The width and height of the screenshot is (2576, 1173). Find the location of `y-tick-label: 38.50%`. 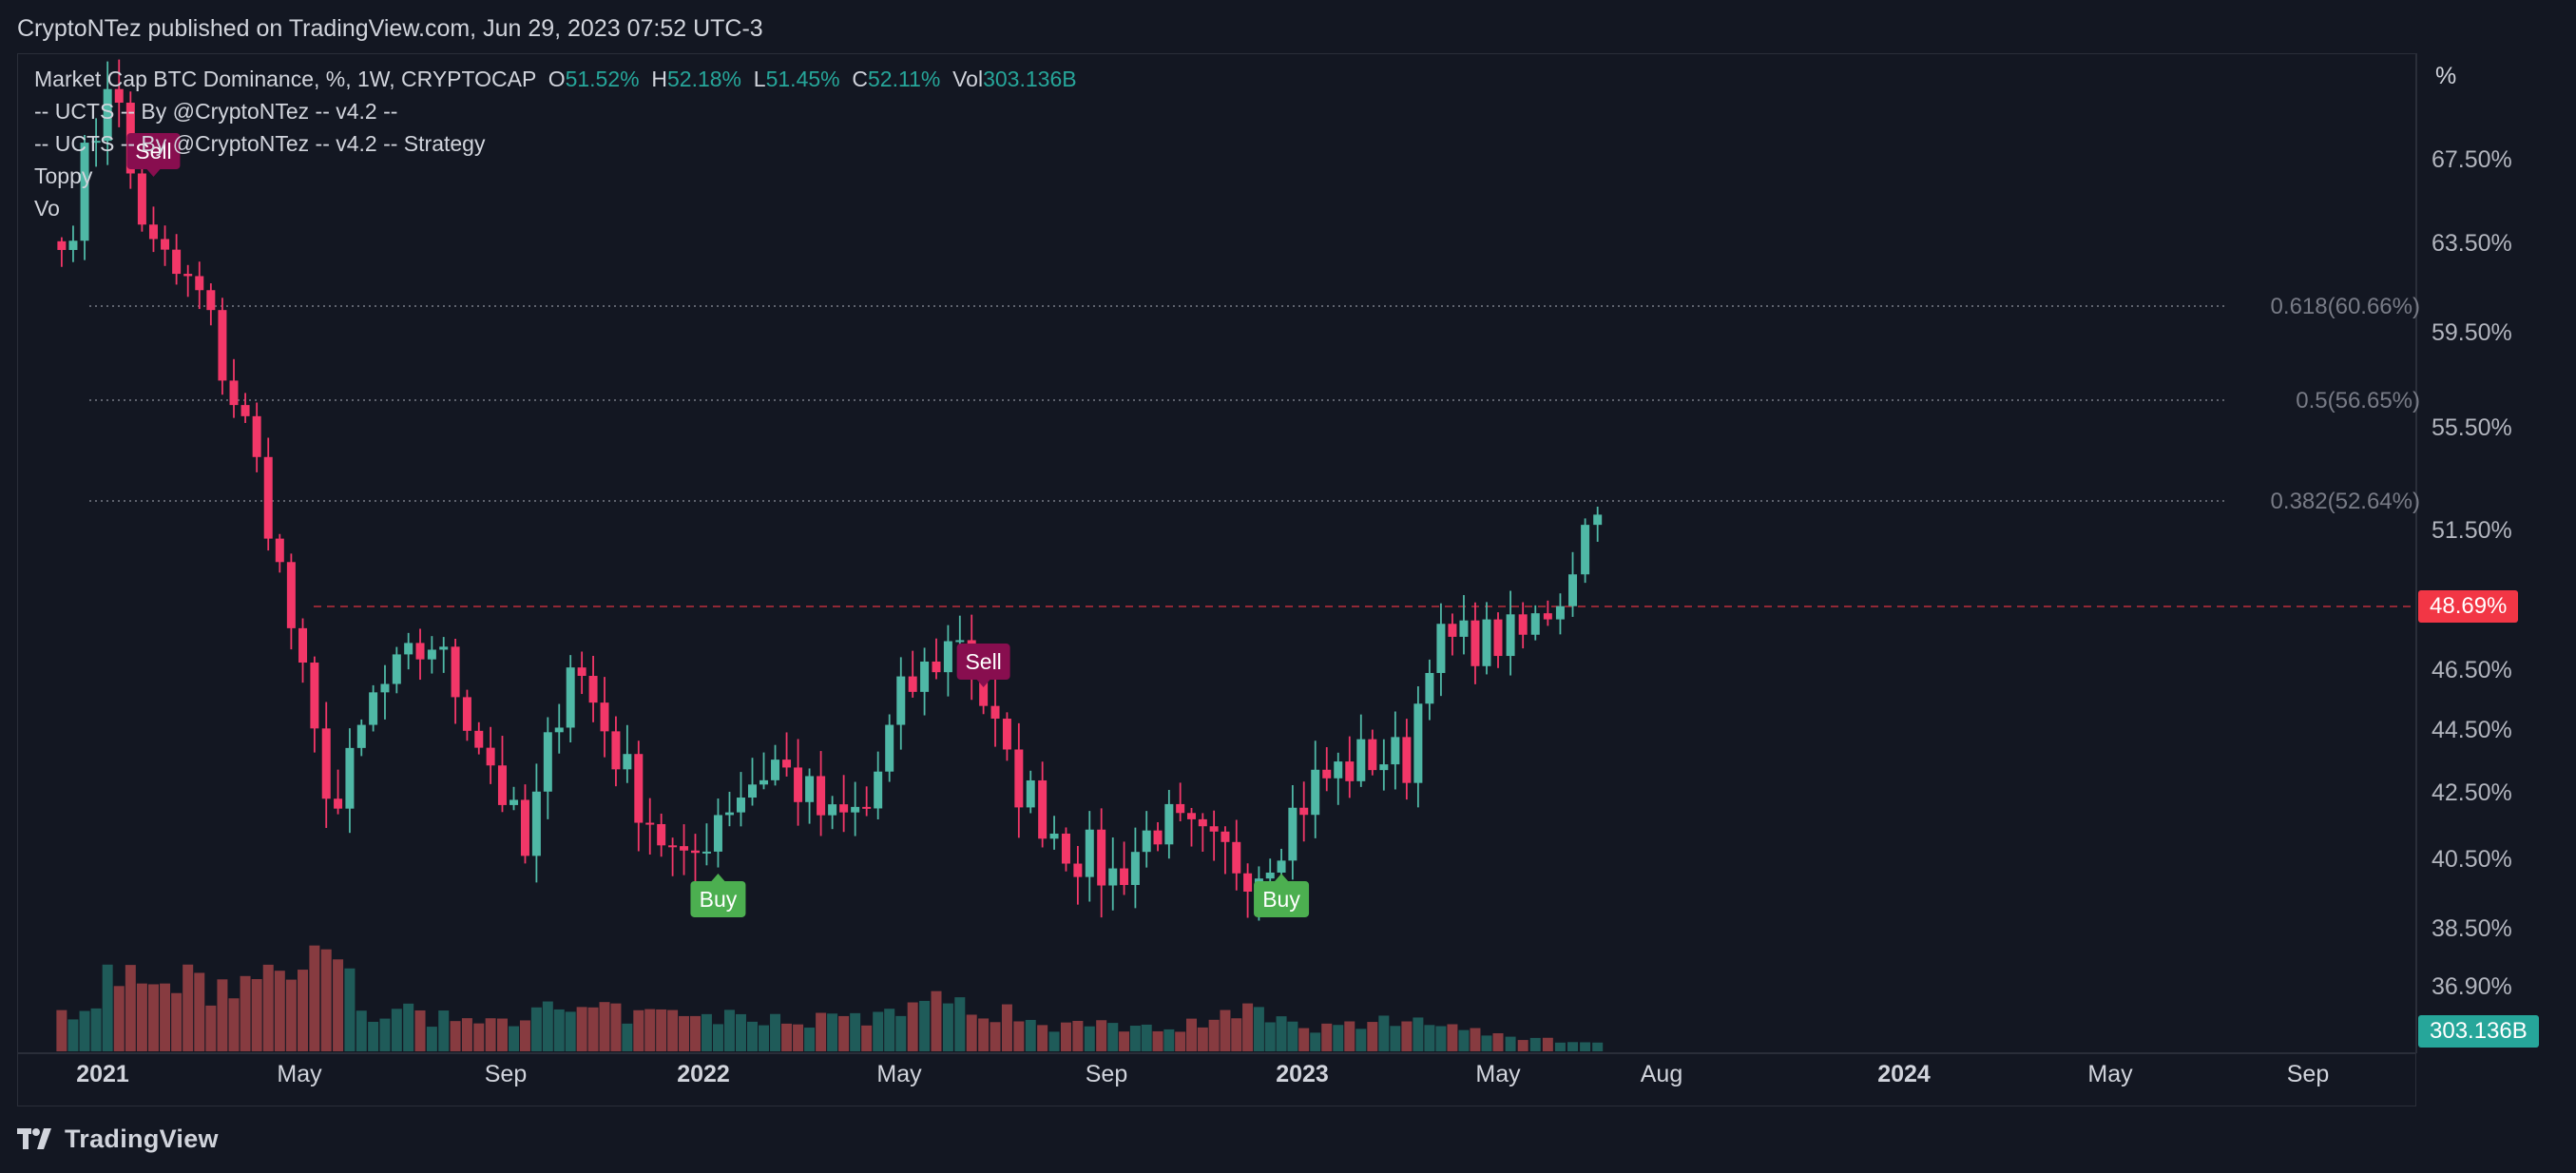

y-tick-label: 38.50% is located at coordinates (2472, 928).